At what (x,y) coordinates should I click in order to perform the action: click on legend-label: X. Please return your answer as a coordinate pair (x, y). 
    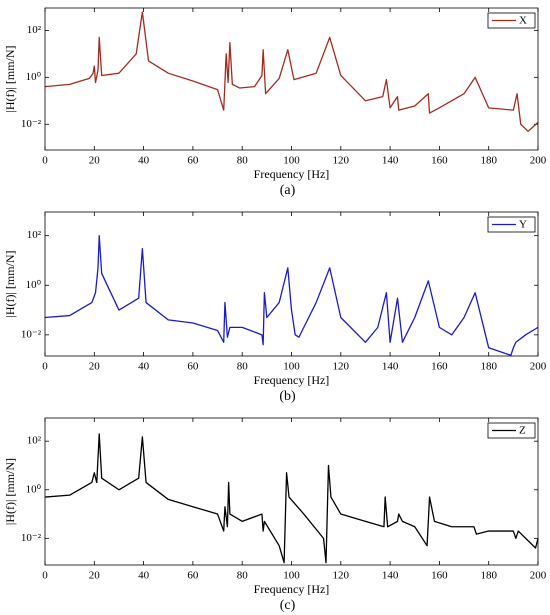
    Looking at the image, I should click on (523, 21).